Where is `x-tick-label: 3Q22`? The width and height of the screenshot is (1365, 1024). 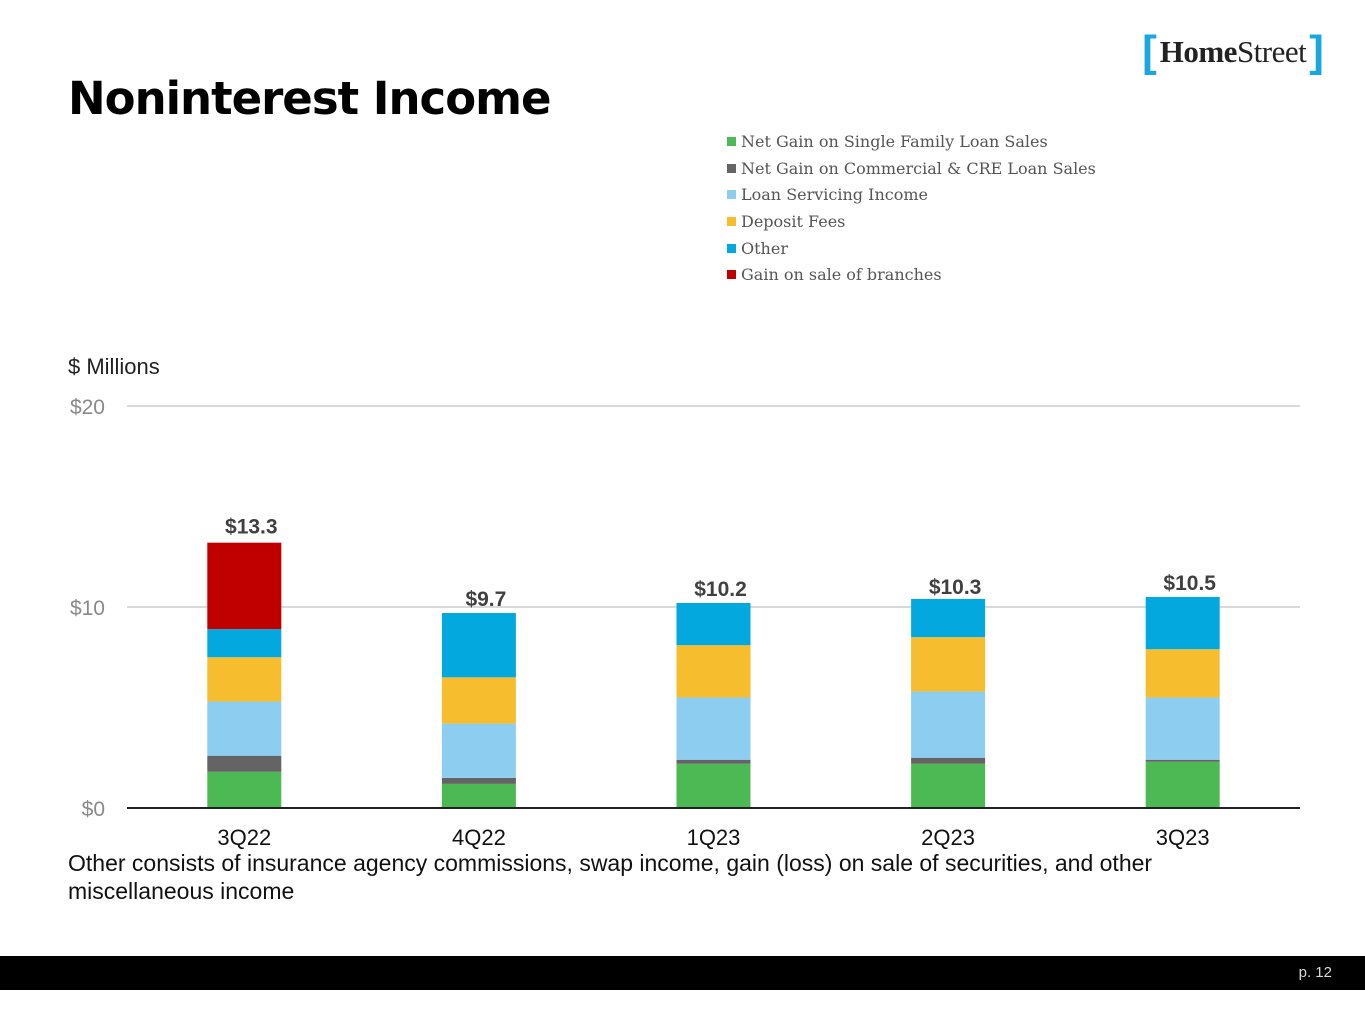
x-tick-label: 3Q22 is located at coordinates (244, 837).